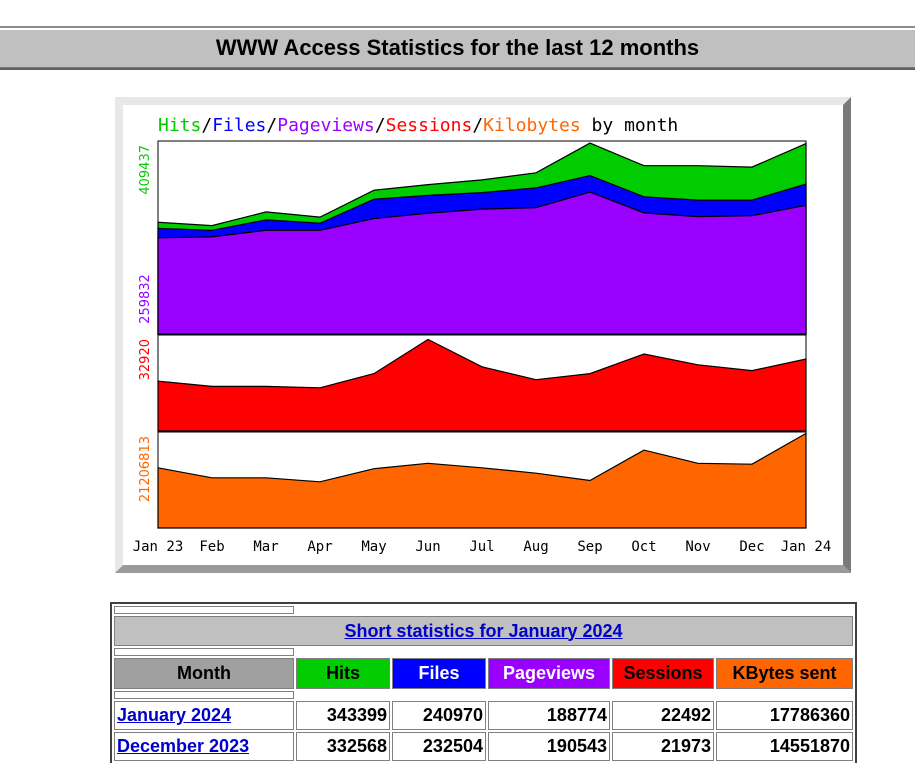 The image size is (915, 774). Describe the element at coordinates (373, 547) in the screenshot. I see `month-tick-label: May` at that location.